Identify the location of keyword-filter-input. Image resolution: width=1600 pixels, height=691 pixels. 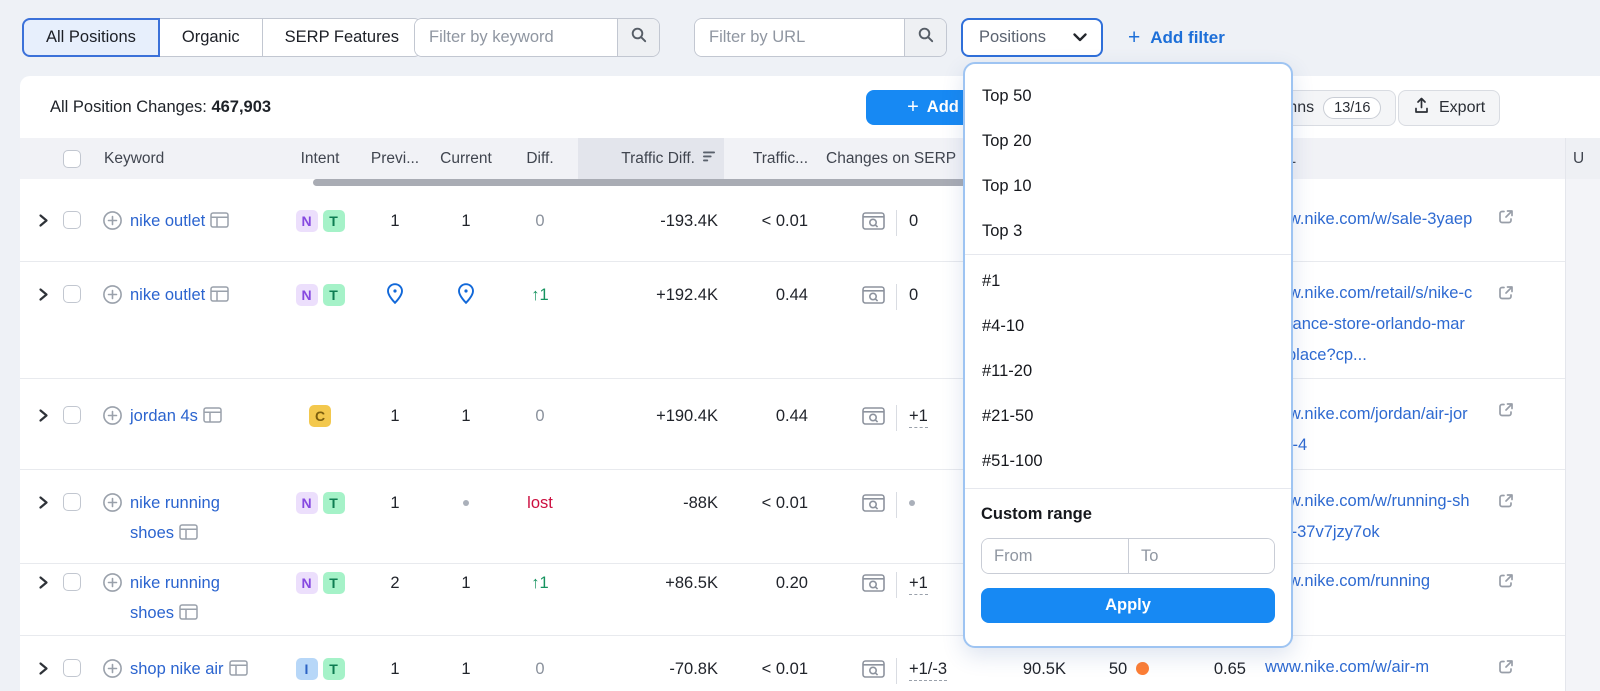
(516, 37).